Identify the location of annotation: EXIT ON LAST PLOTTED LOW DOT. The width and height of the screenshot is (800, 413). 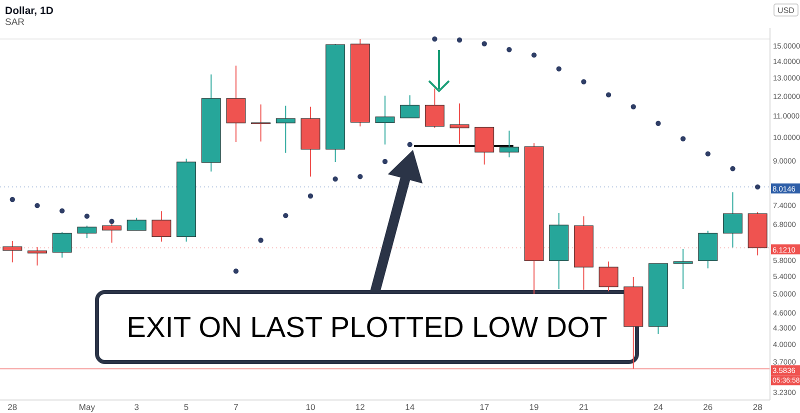
(367, 328).